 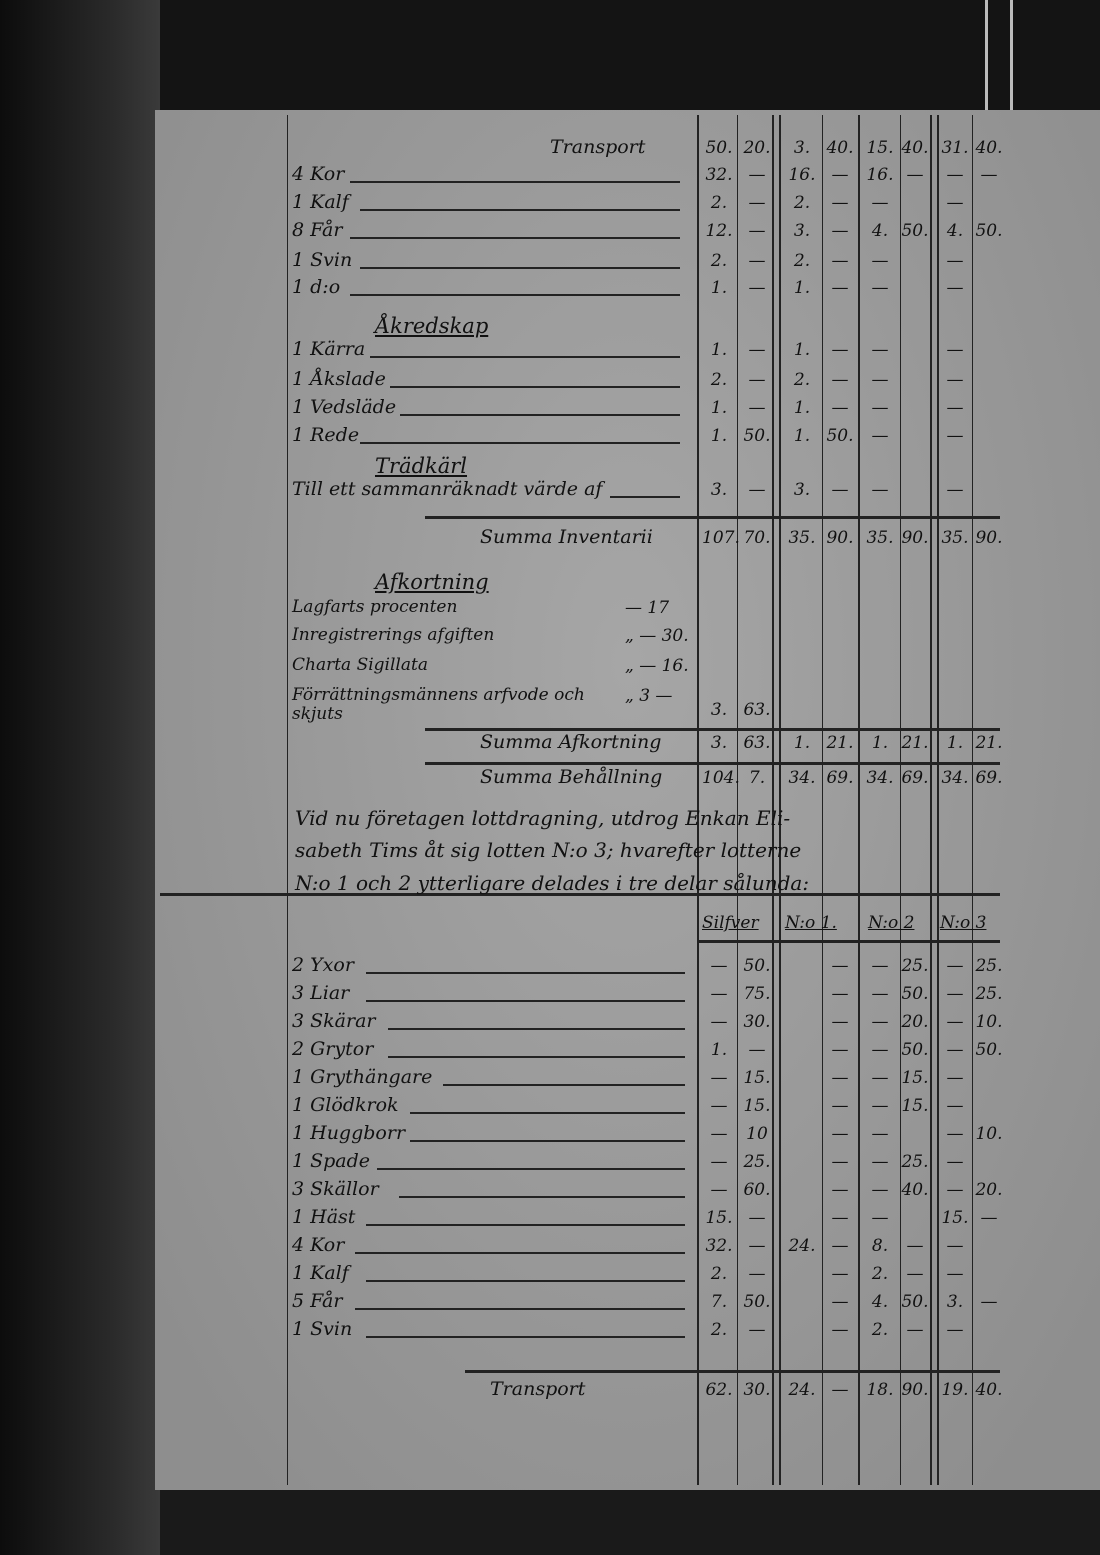 What do you see at coordinates (339, 379) in the screenshot?
I see `item-label: 1 Åkslade` at bounding box center [339, 379].